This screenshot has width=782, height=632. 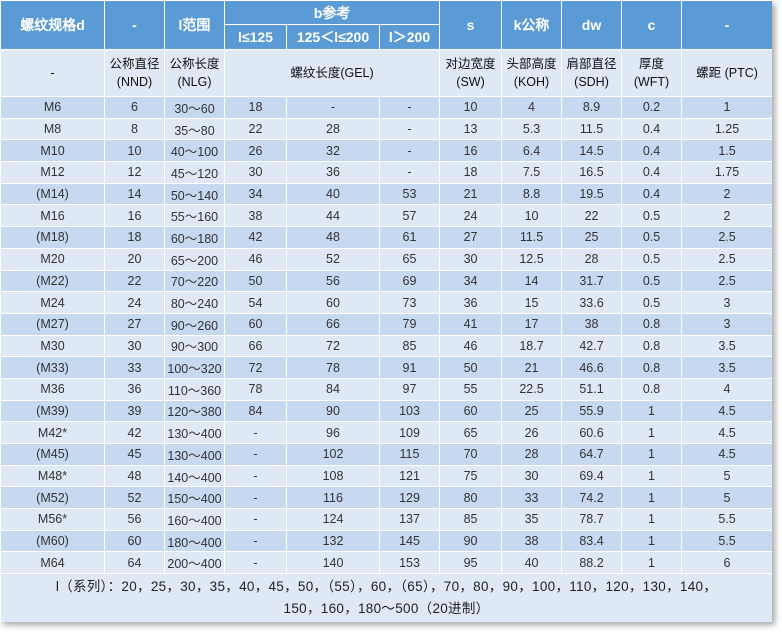 I want to click on table-cell: 51.1, so click(x=592, y=389).